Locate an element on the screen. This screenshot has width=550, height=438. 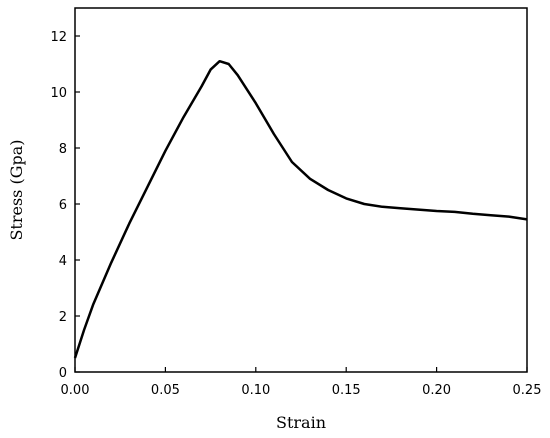
x-axis-title: Strain is located at coordinates (301, 422).